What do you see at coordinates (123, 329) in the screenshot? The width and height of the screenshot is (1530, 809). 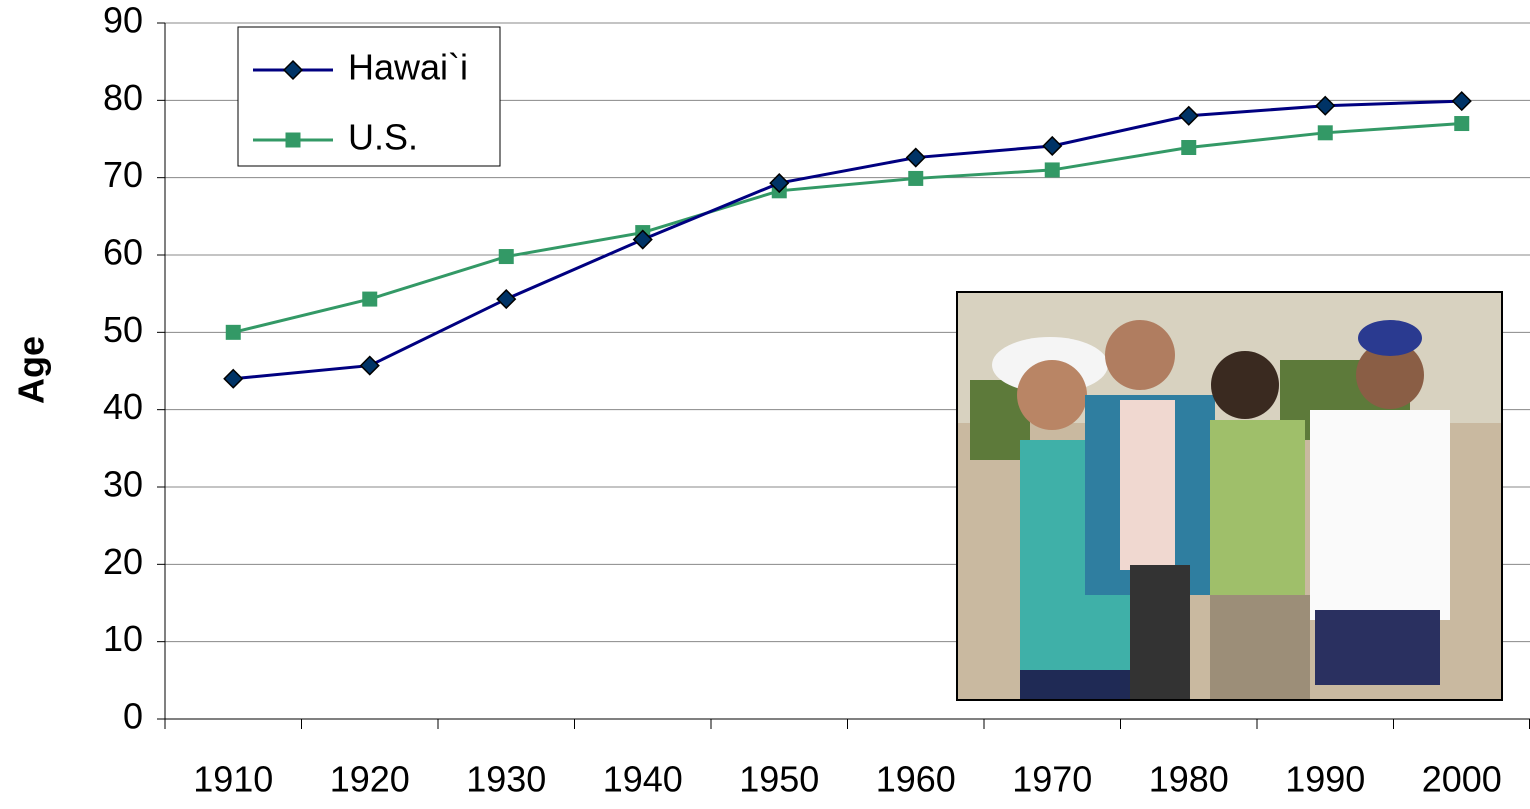 I see `y-tick-label: 50` at bounding box center [123, 329].